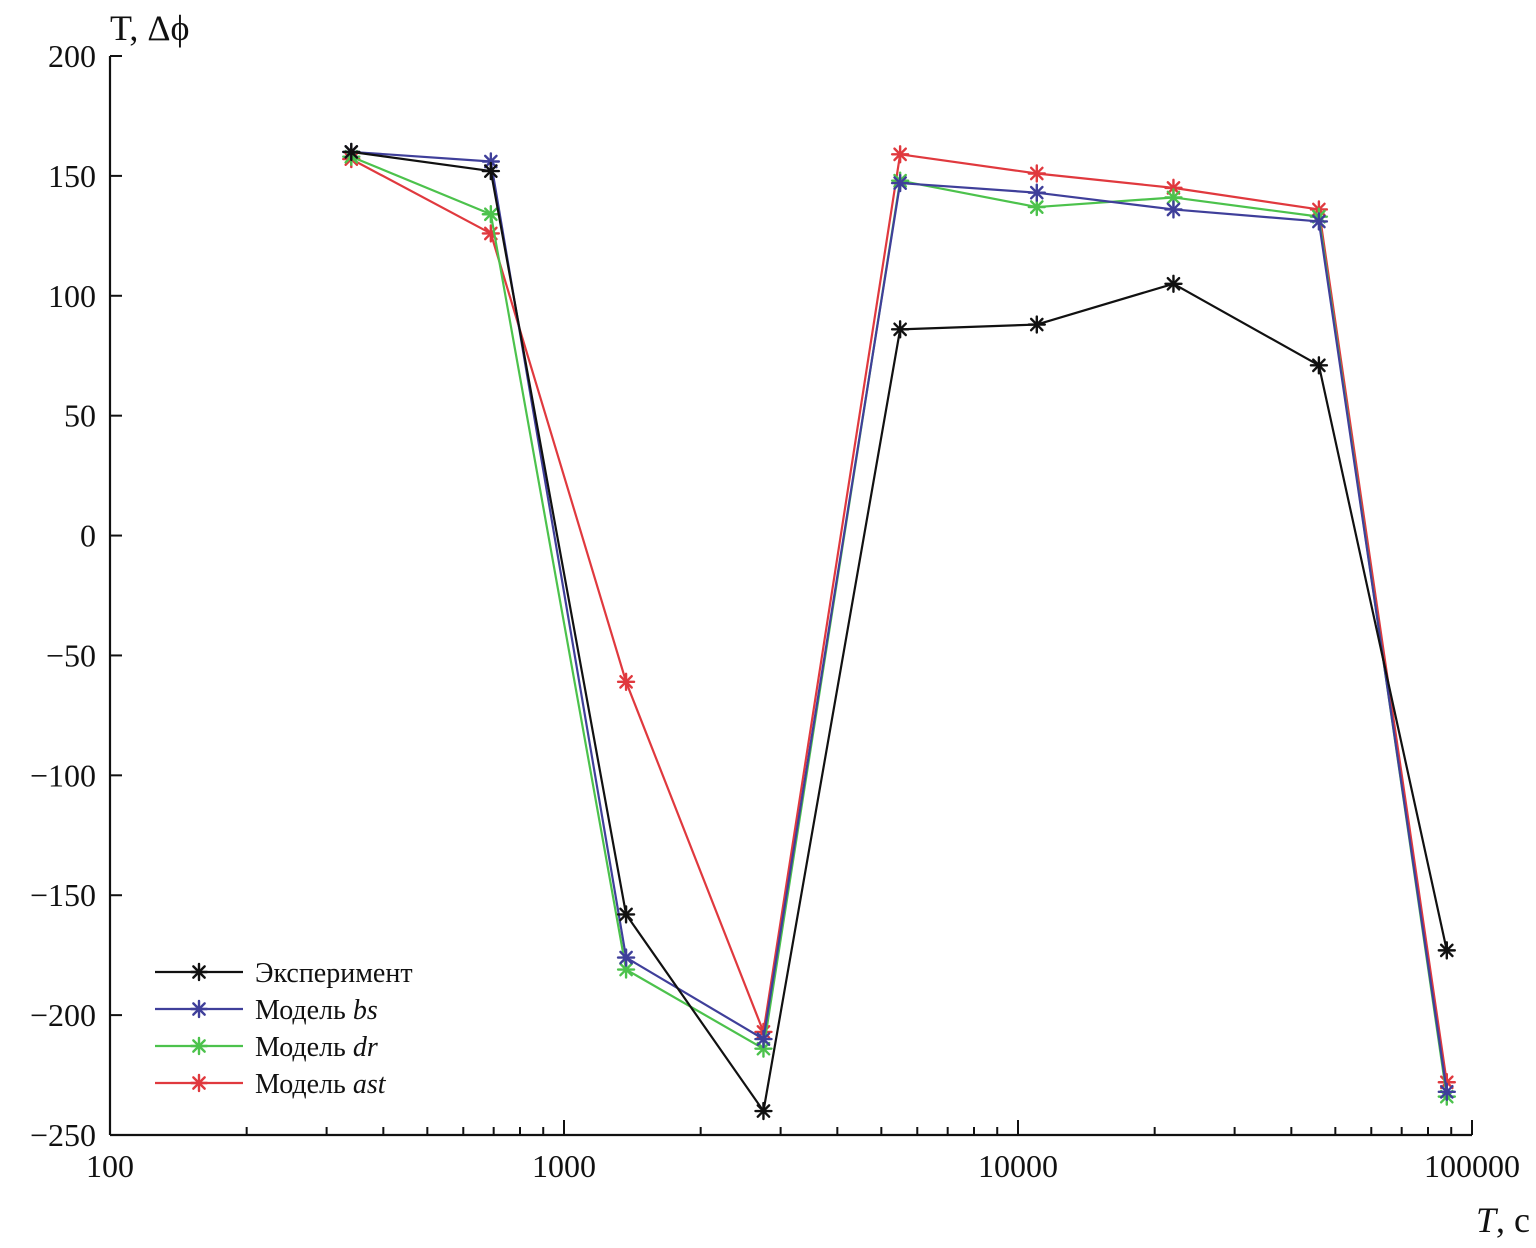 The image size is (1536, 1248). I want to click on x-tick-label: 100, so click(110, 1166).